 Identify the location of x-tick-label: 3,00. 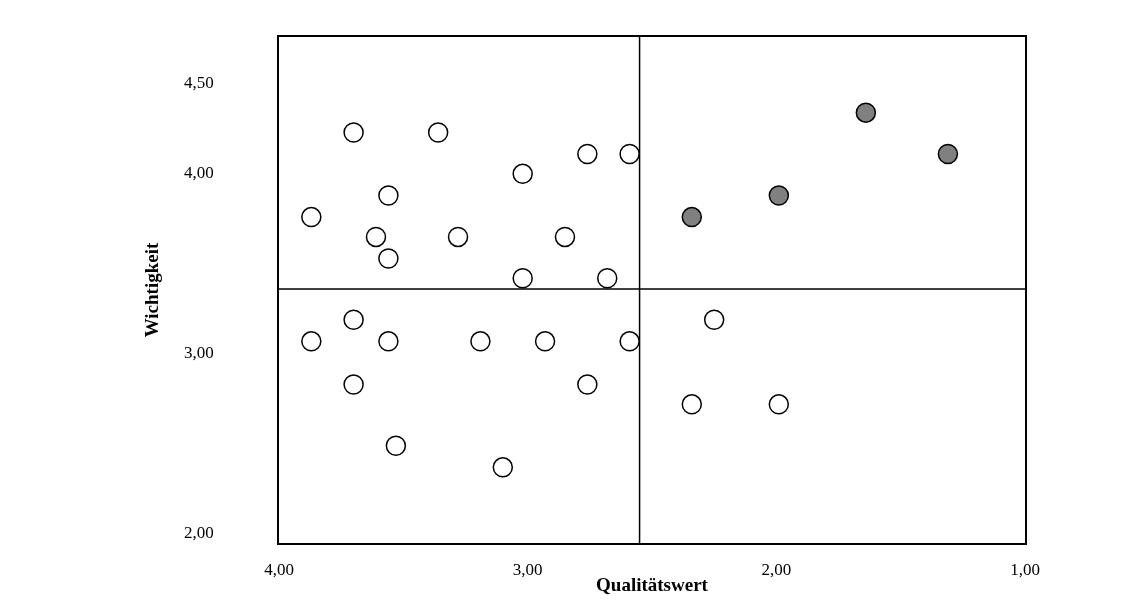
(527, 570).